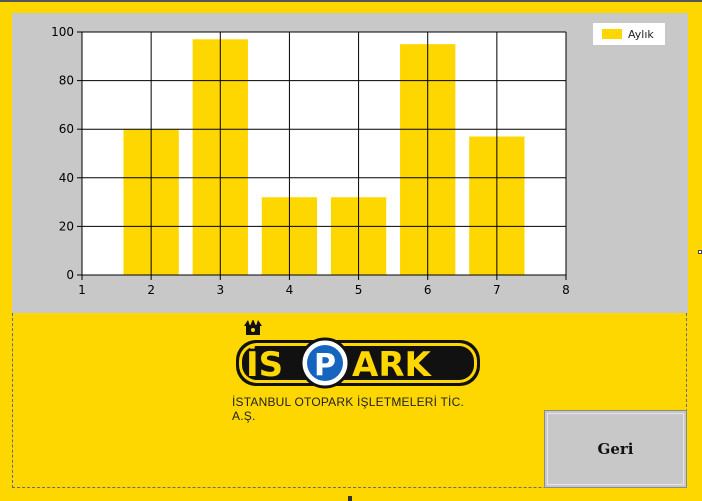  Describe the element at coordinates (350, 498) in the screenshot. I see `designer-anchor-mark` at that location.